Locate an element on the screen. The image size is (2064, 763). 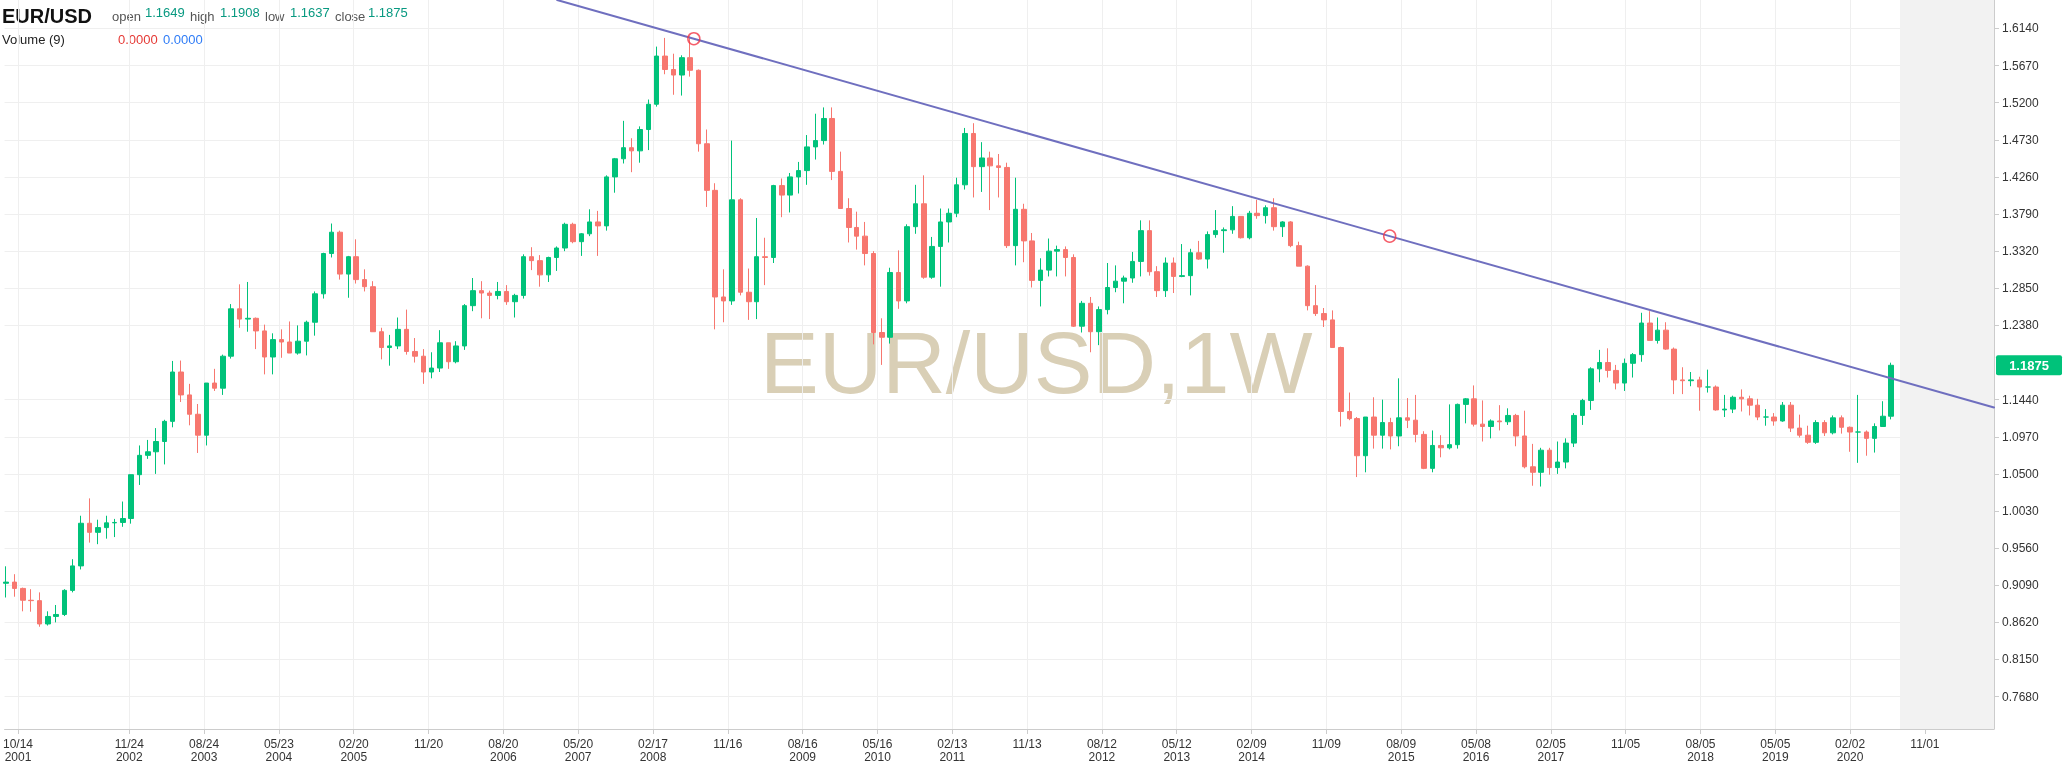
x-tick-label: 08/05 2018 is located at coordinates (1700, 749).